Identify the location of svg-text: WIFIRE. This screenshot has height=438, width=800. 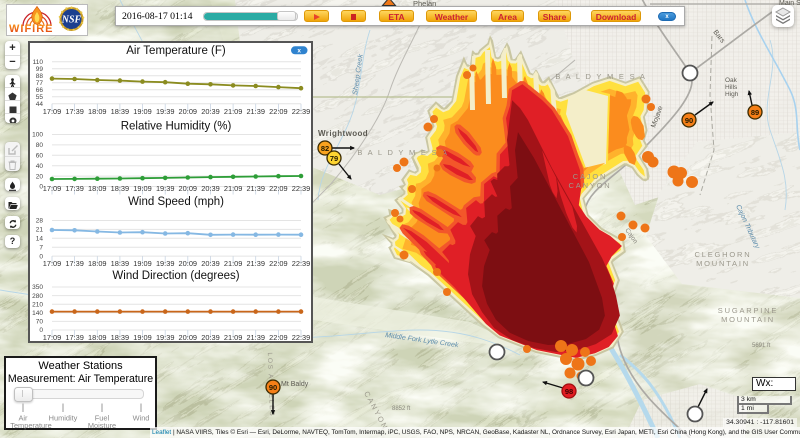
(31, 28).